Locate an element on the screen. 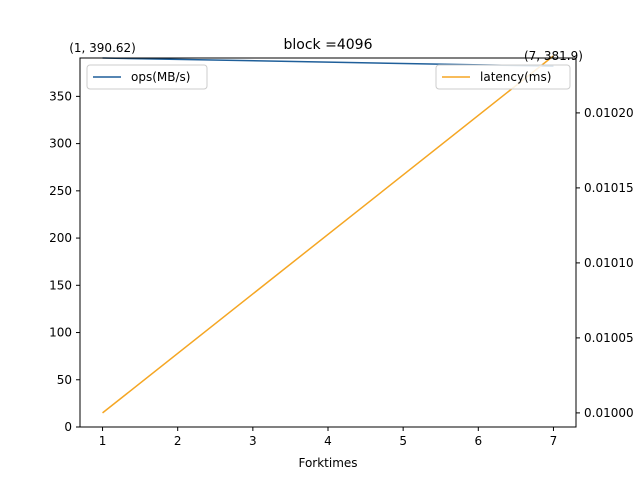  legend-right: latency(ms) is located at coordinates (503, 77).